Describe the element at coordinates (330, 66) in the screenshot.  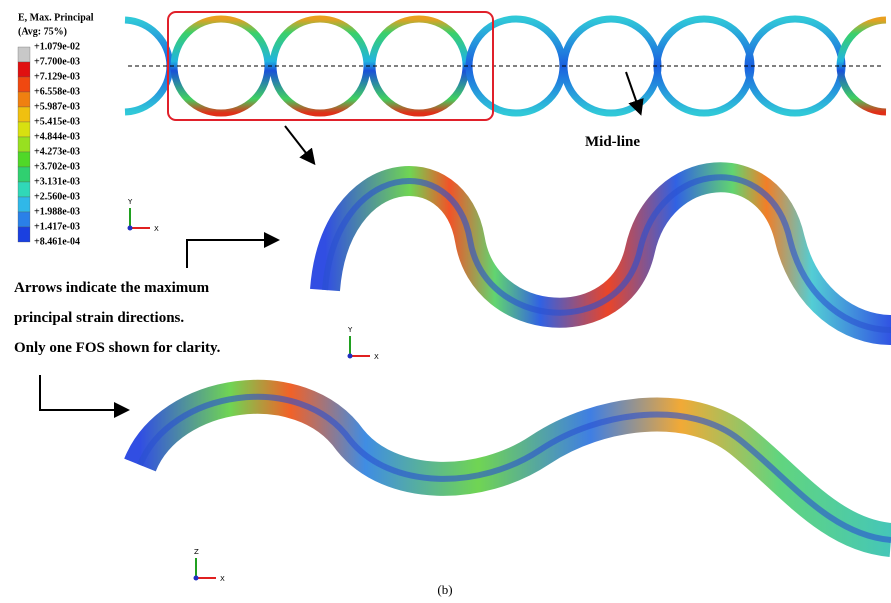
I see `highlight-box` at that location.